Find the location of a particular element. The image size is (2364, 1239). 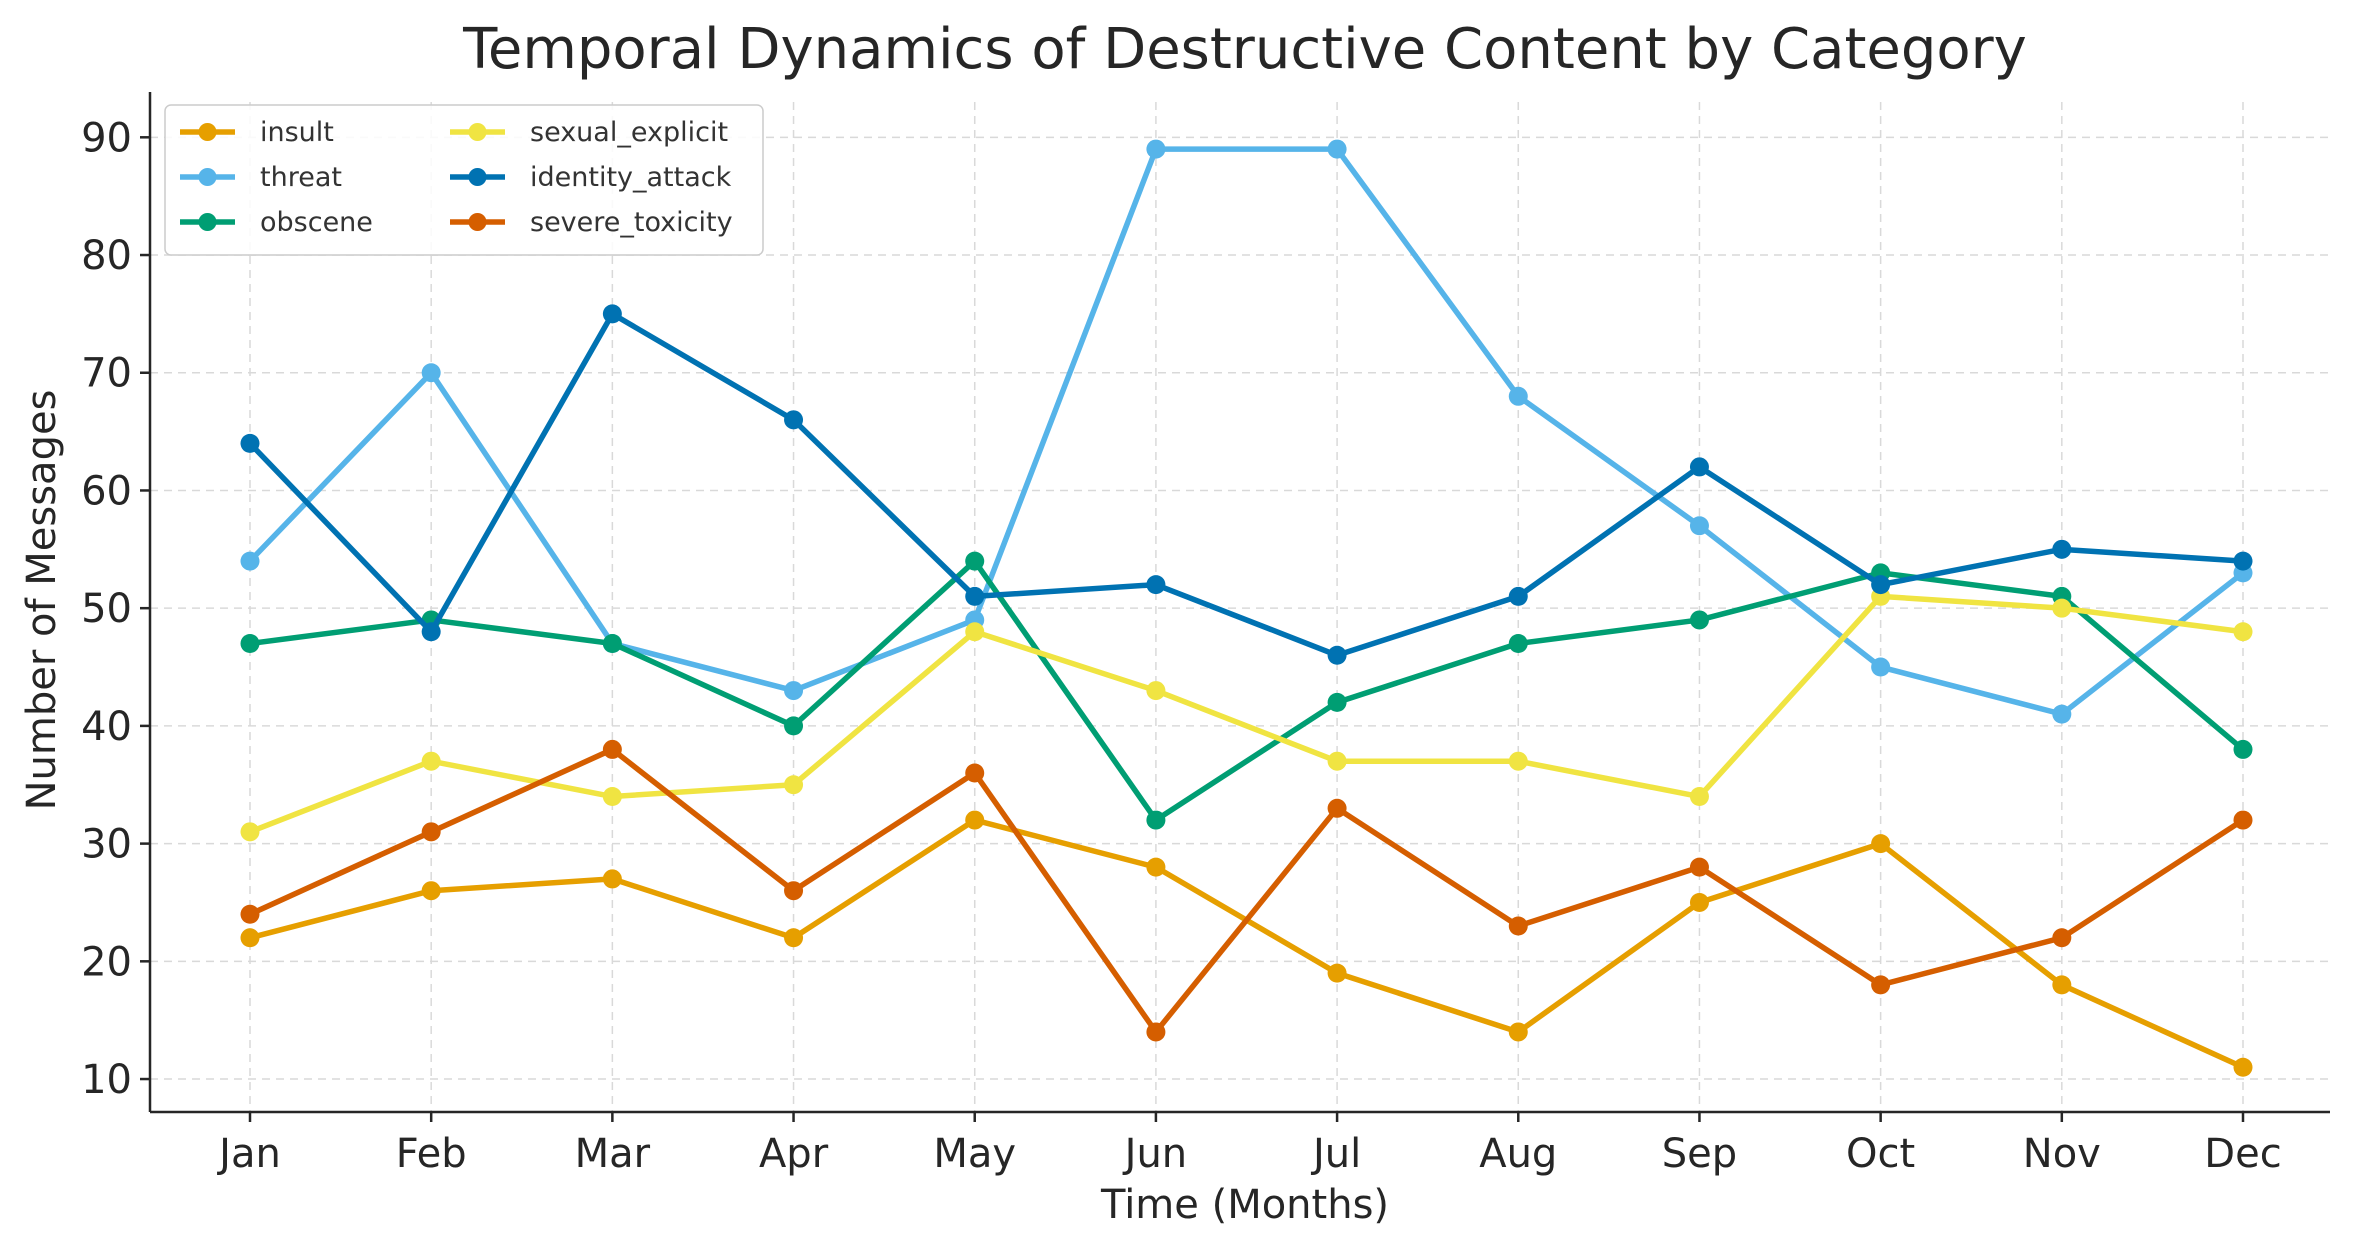

legend-label: severe_toxicity is located at coordinates (631, 222).